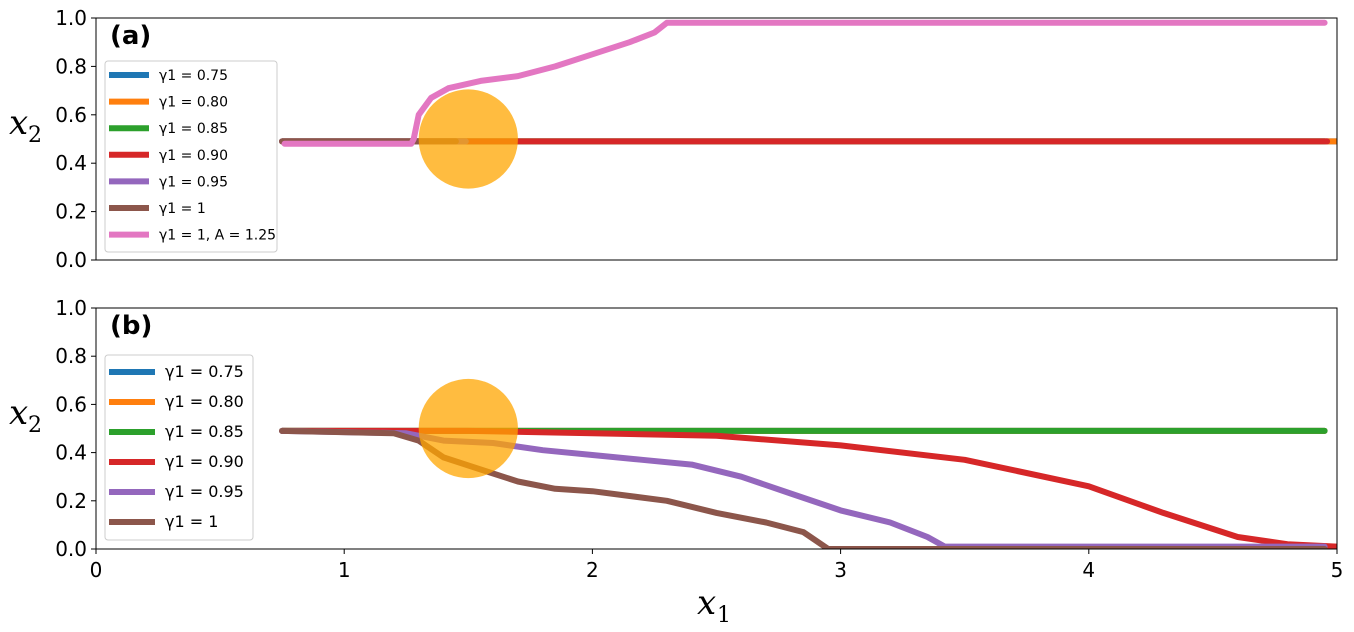  What do you see at coordinates (96, 570) in the screenshot?
I see `x-tick-label: 0` at bounding box center [96, 570].